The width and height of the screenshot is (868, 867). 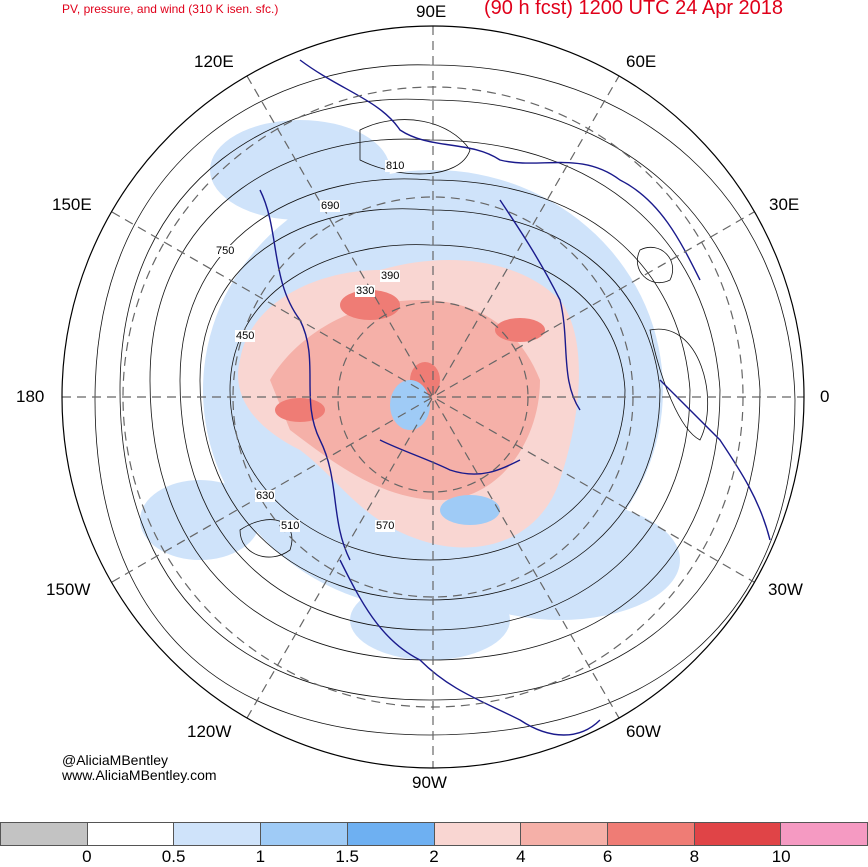 What do you see at coordinates (434, 856) in the screenshot?
I see `colorbar-tick-label: 2` at bounding box center [434, 856].